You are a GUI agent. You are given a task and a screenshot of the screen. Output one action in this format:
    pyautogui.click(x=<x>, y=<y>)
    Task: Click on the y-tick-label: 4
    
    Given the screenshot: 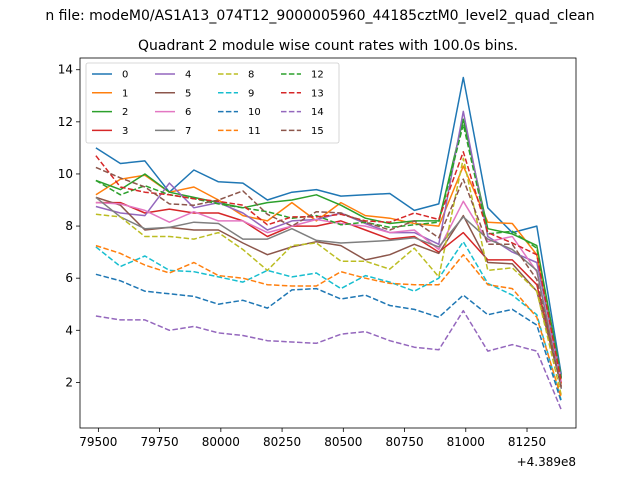 What is the action you would take?
    pyautogui.click(x=69, y=330)
    